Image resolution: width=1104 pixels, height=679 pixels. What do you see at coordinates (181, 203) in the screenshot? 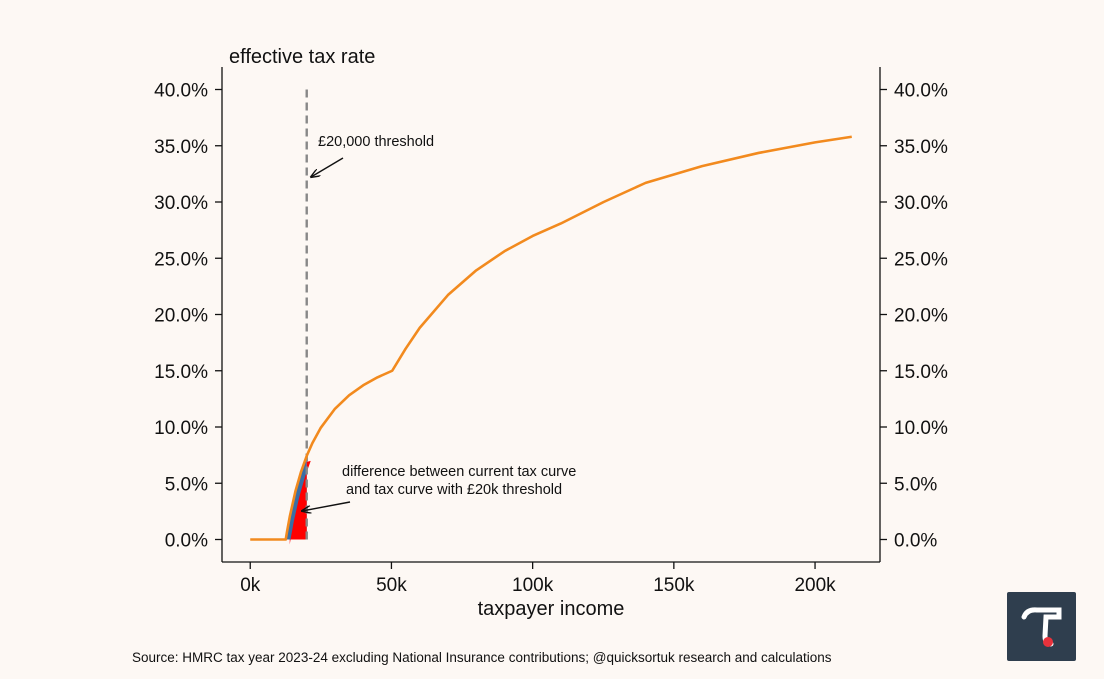
I see `y-tick-label-left: 30.0%` at bounding box center [181, 203].